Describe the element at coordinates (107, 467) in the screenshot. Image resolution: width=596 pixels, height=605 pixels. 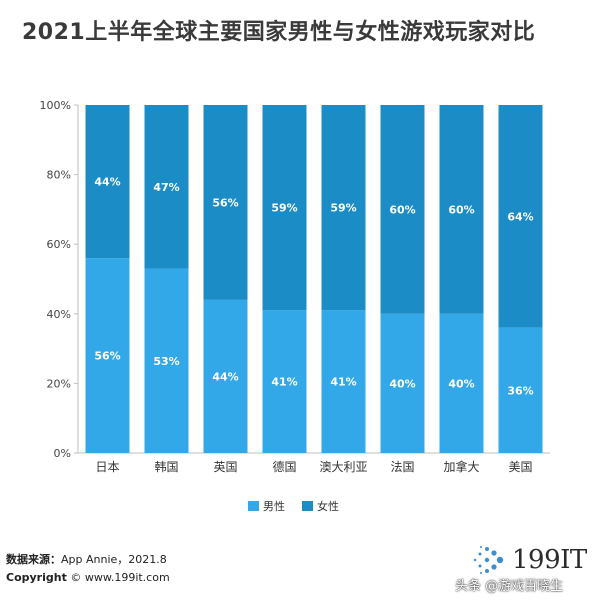
I see `x-tick-label: 日本` at that location.